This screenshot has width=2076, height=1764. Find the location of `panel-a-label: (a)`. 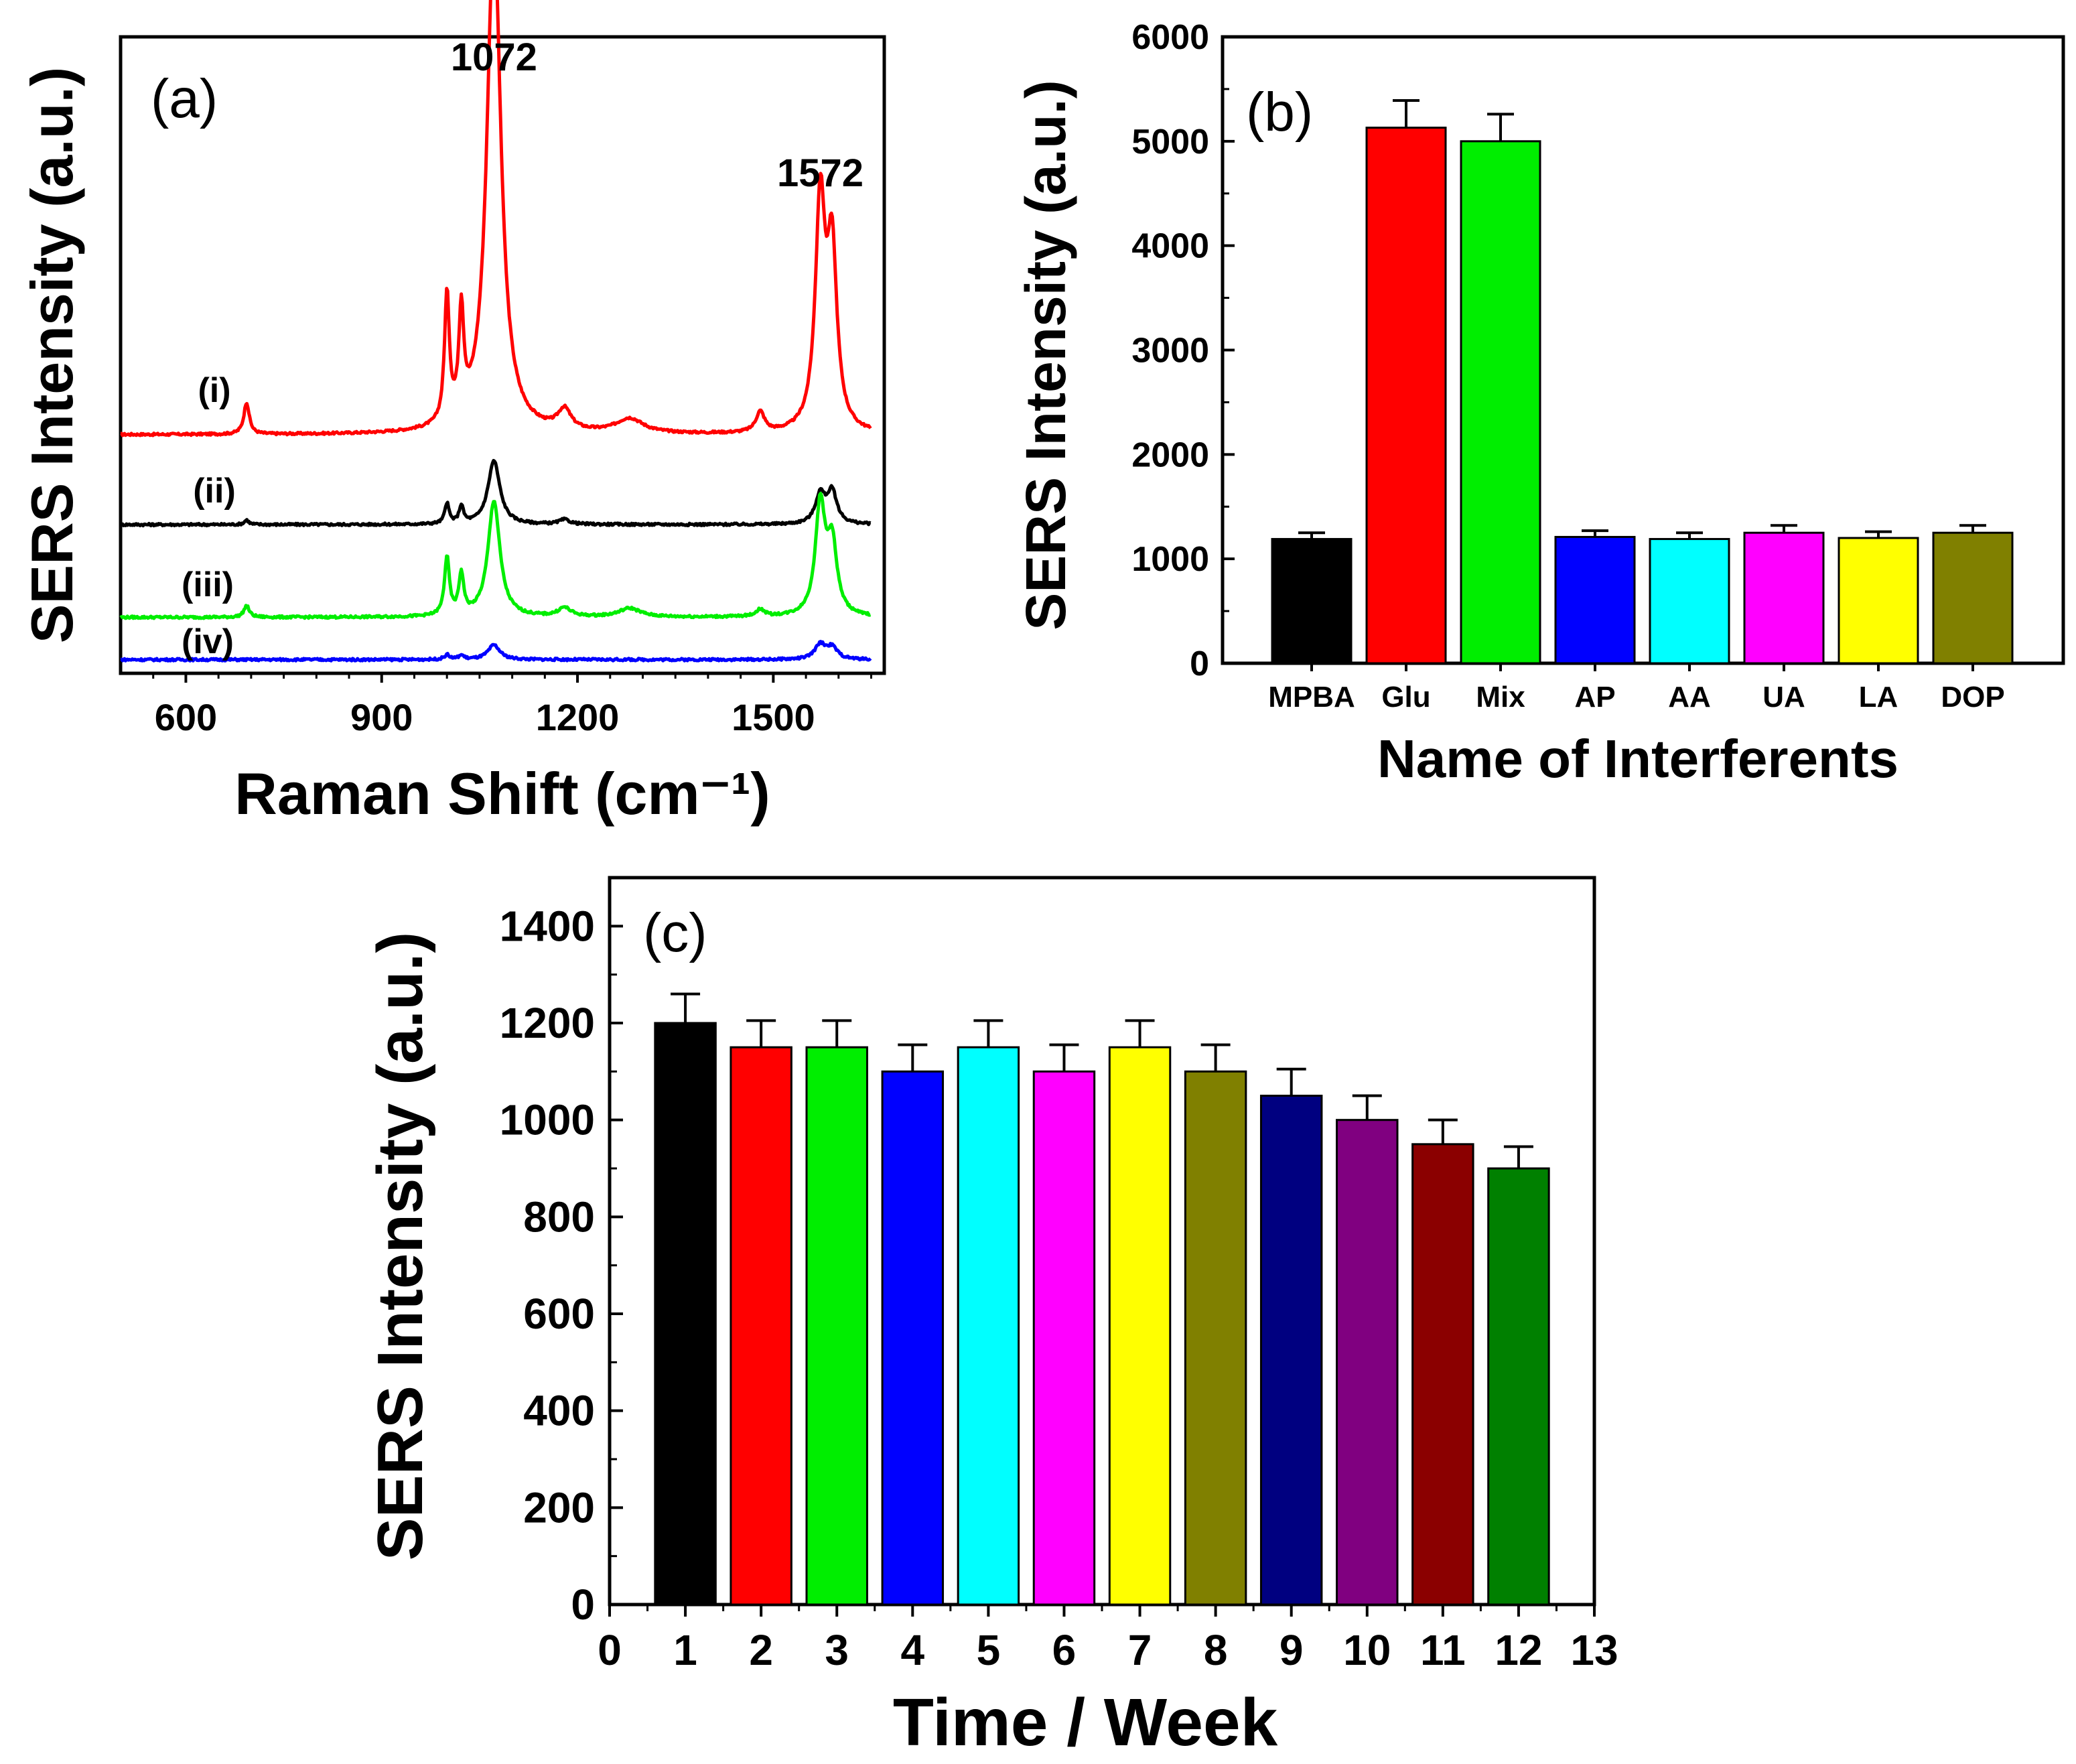

panel-a-label: (a) is located at coordinates (185, 98).